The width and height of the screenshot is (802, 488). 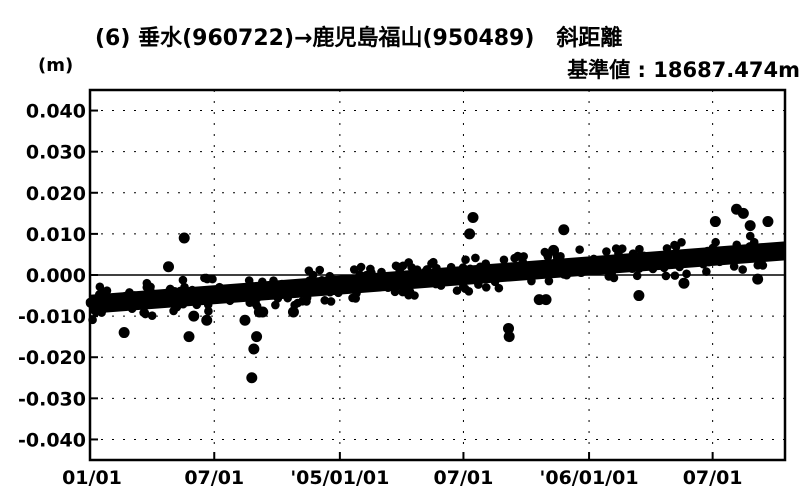 I want to click on y-tick-label: -0.020, so click(x=52, y=358).